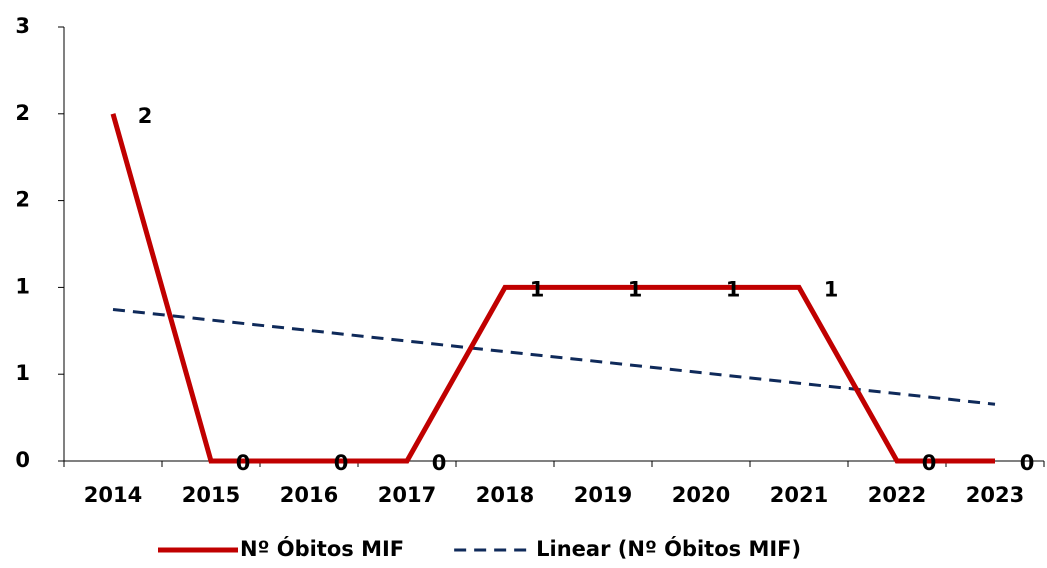 The height and width of the screenshot is (568, 1047). I want to click on legend-label: Linear (Nº Óbitos MIF), so click(668, 548).